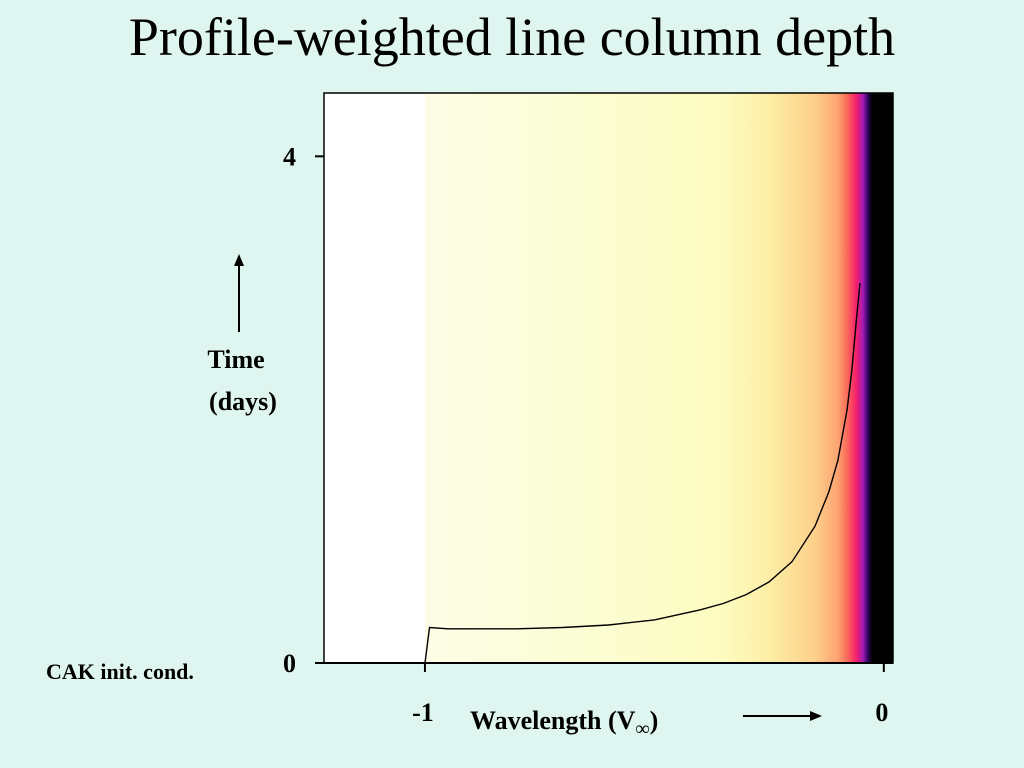  What do you see at coordinates (374, 378) in the screenshot?
I see `empty-region` at bounding box center [374, 378].